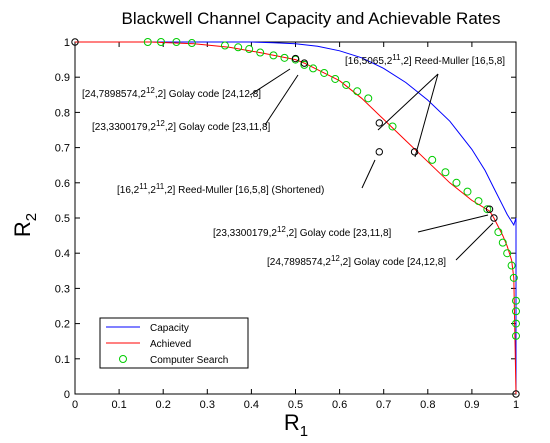 This screenshot has width=550, height=443. What do you see at coordinates (189, 360) in the screenshot?
I see `legend-label-computer-search: Computer Search` at bounding box center [189, 360].